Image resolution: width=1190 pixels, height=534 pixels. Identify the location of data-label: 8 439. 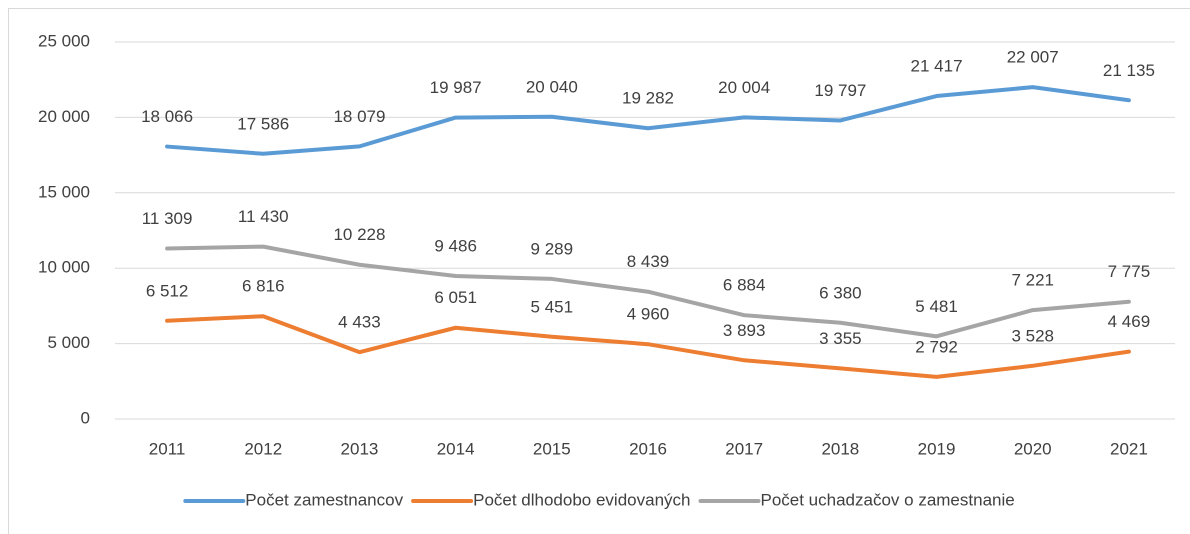
(648, 261).